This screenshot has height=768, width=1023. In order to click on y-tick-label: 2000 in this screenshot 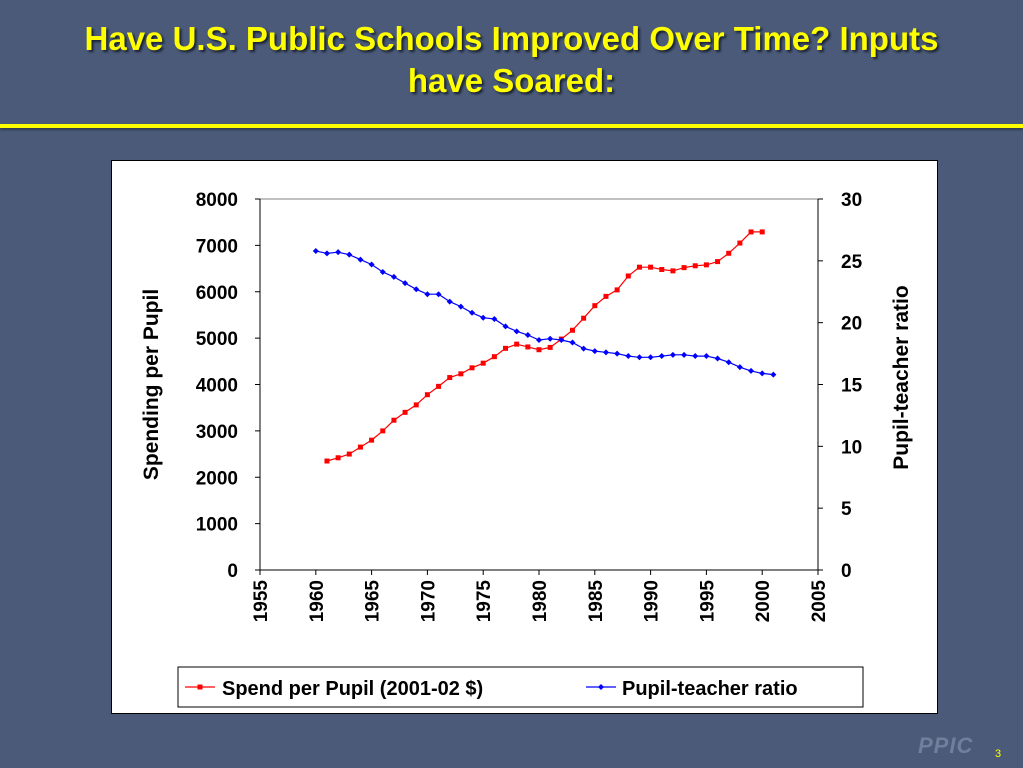, I will do `click(217, 478)`.